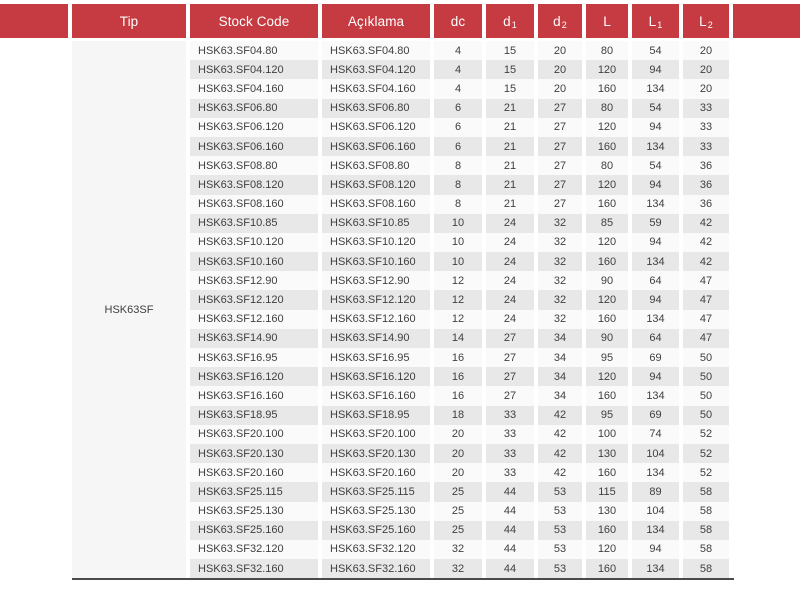 The image size is (800, 599). What do you see at coordinates (254, 338) in the screenshot?
I see `table-cell: HSK63.SF14.90` at bounding box center [254, 338].